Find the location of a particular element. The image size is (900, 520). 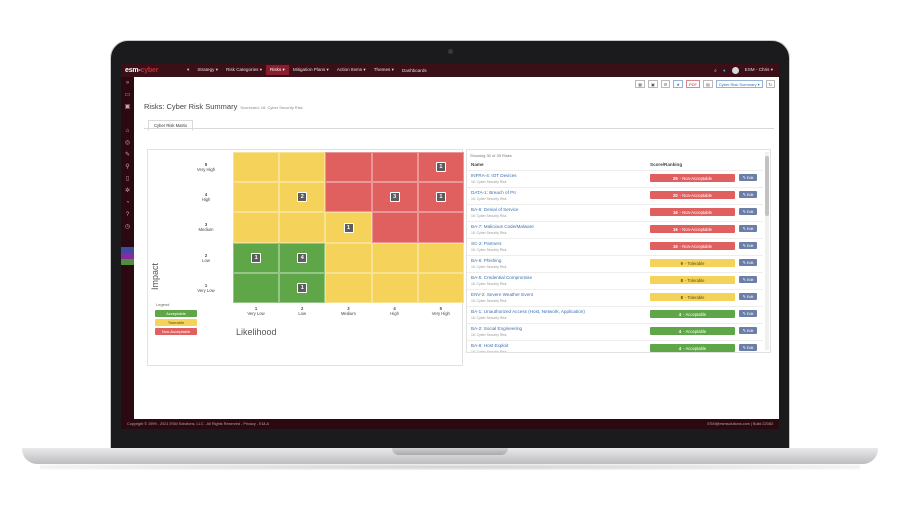

avatar is located at coordinates (735, 70).